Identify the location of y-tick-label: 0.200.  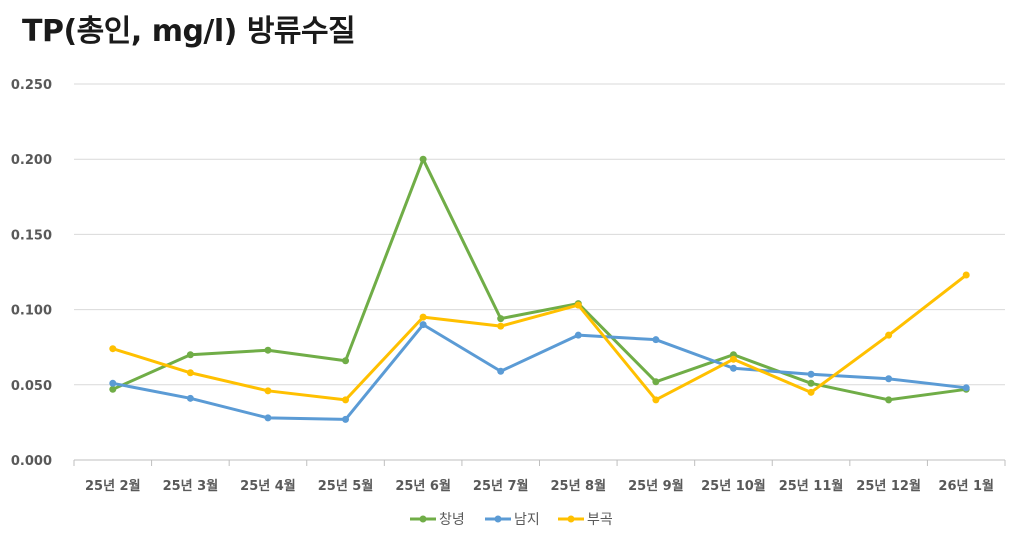
(31, 160).